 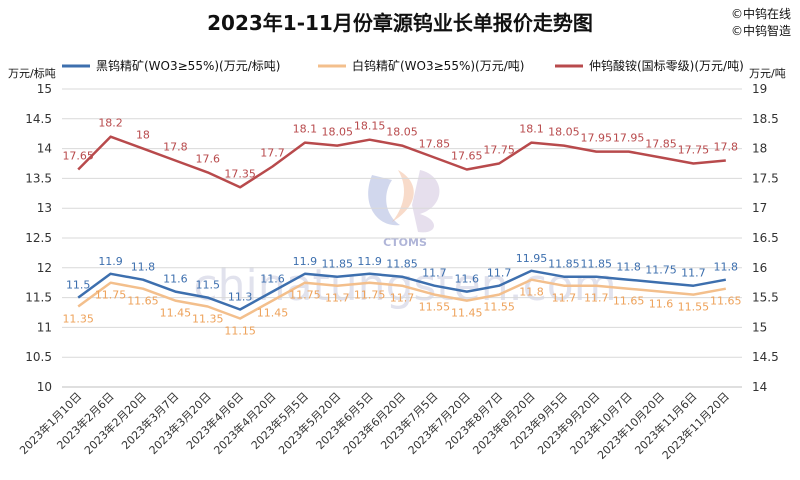 I want to click on right-tick-label: 15, so click(x=759, y=327).